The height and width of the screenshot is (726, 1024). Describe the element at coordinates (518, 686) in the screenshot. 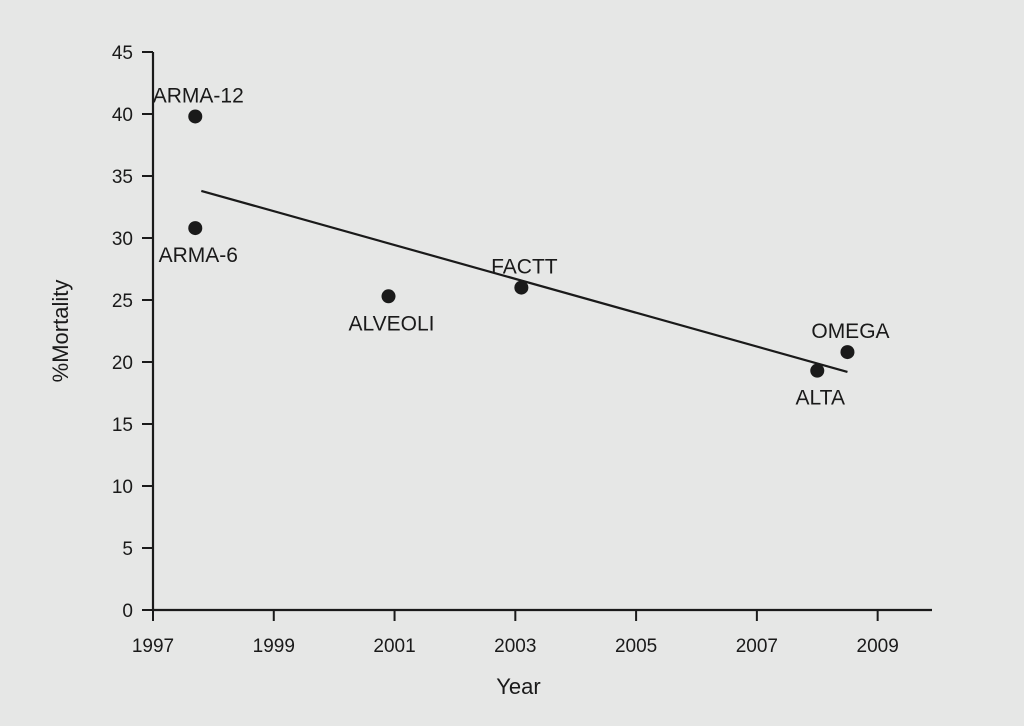

I see `x-axis-label: Year` at that location.